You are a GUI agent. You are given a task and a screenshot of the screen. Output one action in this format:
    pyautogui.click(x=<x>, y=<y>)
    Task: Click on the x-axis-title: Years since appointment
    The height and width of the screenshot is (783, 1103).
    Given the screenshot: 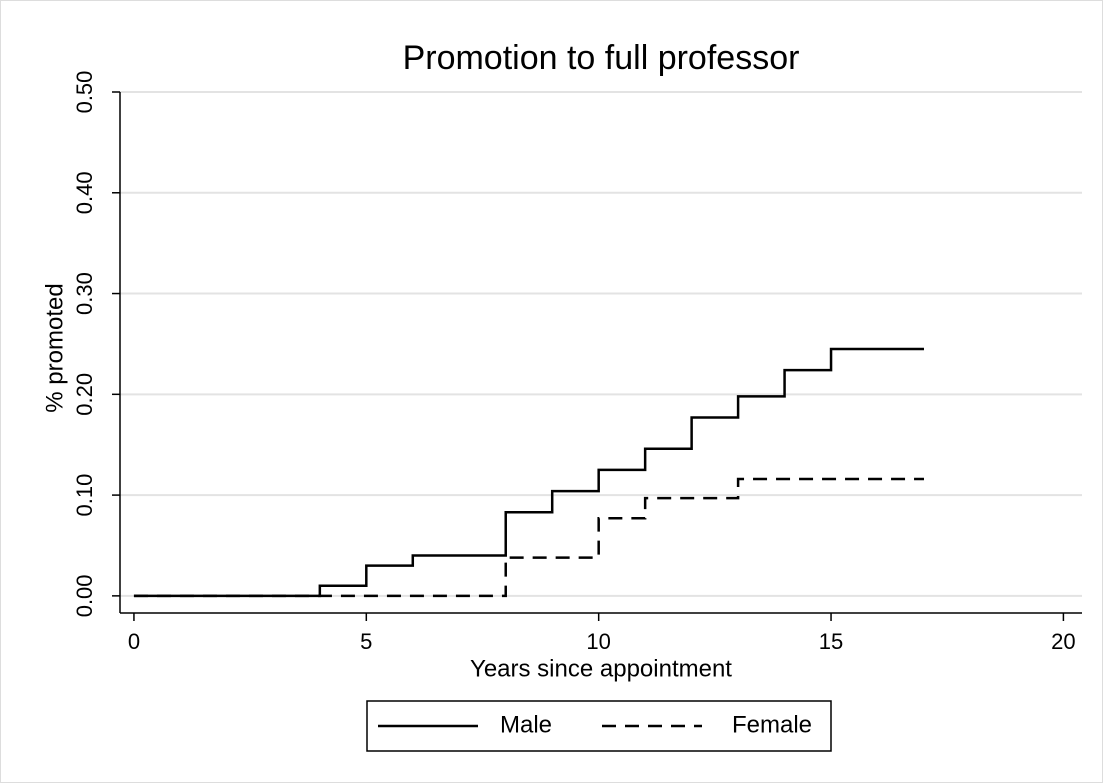 What is the action you would take?
    pyautogui.click(x=601, y=668)
    